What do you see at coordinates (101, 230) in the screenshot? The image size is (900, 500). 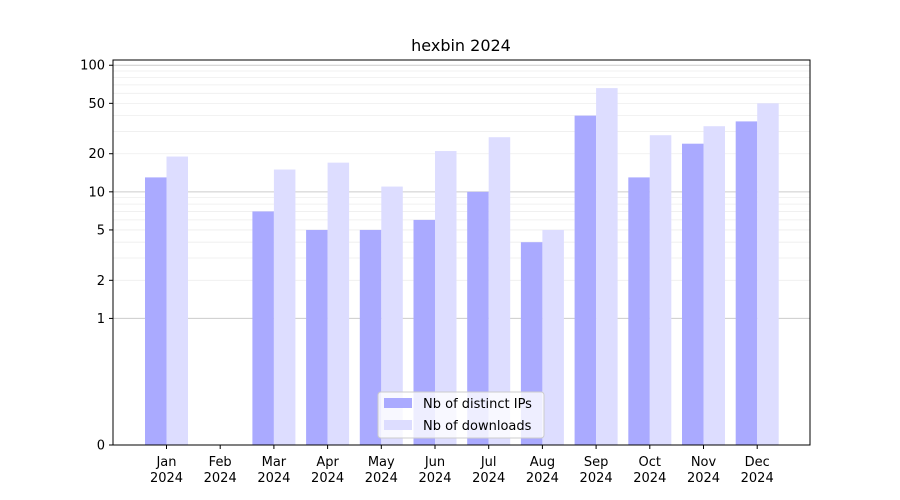 I see `y-tick-label: 5` at bounding box center [101, 230].